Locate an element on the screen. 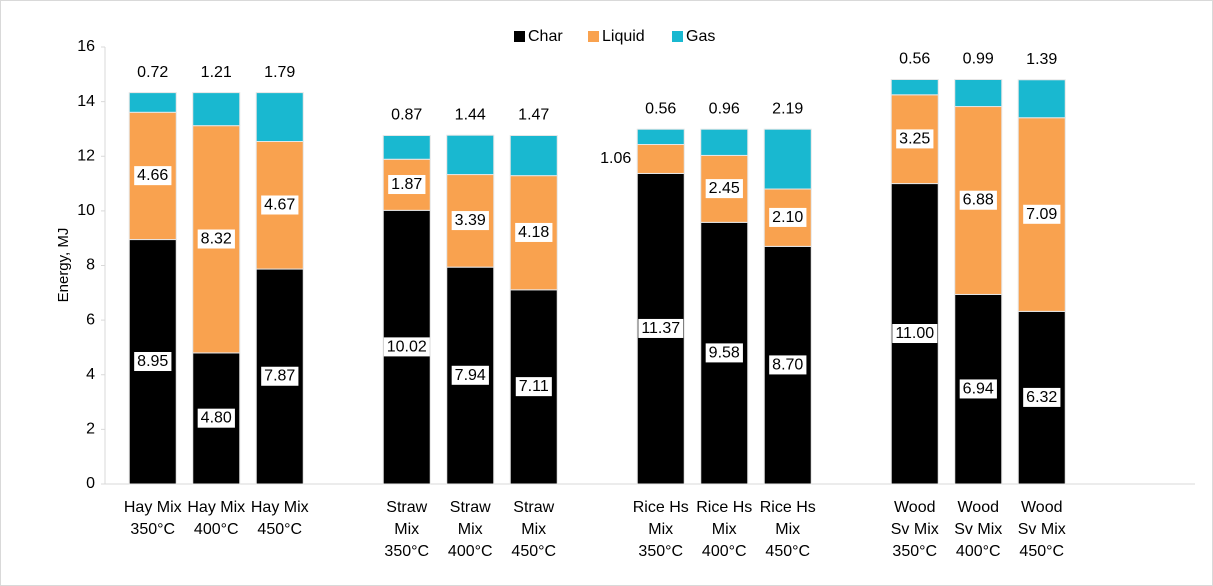  data-label: 2.10 is located at coordinates (787, 217).